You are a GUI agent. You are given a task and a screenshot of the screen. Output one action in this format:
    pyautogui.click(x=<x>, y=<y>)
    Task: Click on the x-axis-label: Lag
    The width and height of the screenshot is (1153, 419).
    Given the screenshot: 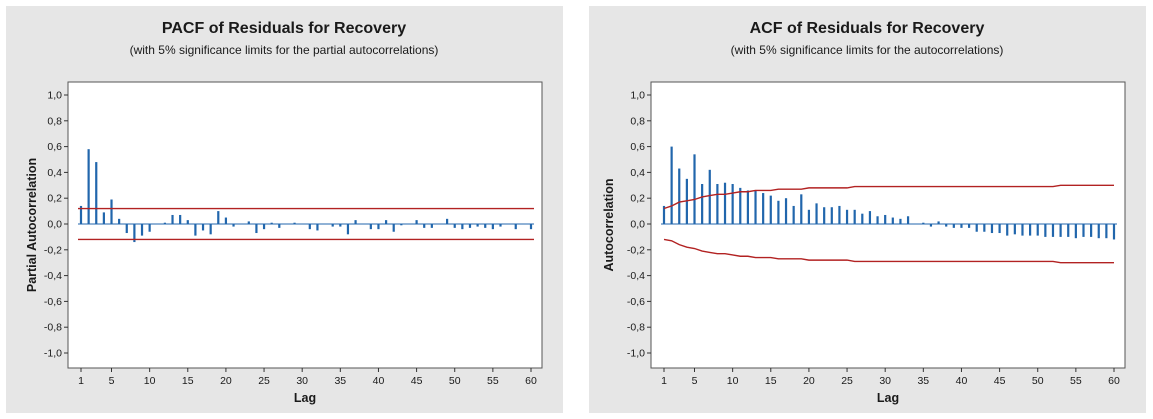 What is the action you would take?
    pyautogui.click(x=305, y=398)
    